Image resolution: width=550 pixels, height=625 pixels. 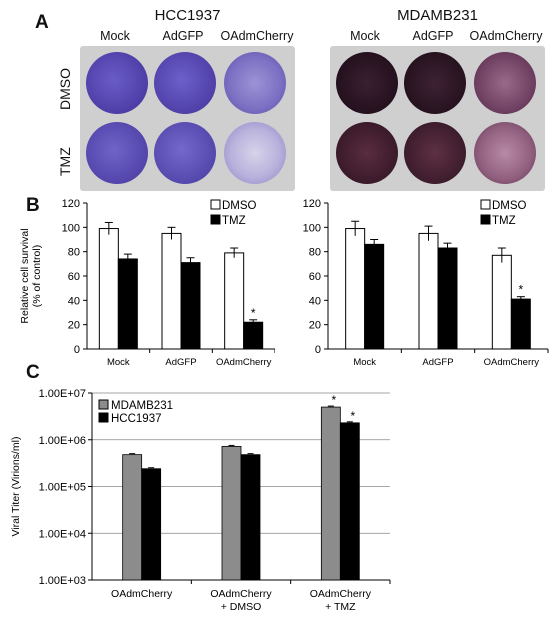 I want to click on y-tick-label: 1.00E+07, so click(x=62, y=394).